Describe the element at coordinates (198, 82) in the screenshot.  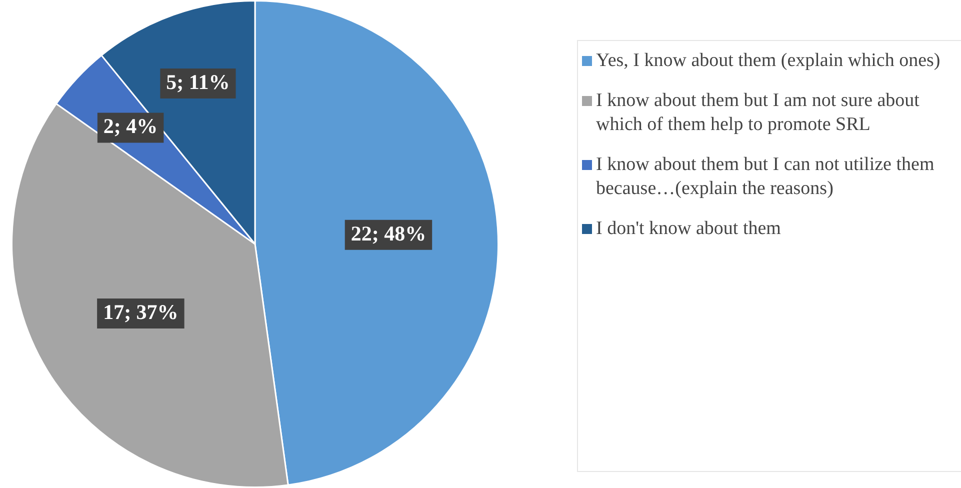
I see `data-label: 5; 11%` at that location.